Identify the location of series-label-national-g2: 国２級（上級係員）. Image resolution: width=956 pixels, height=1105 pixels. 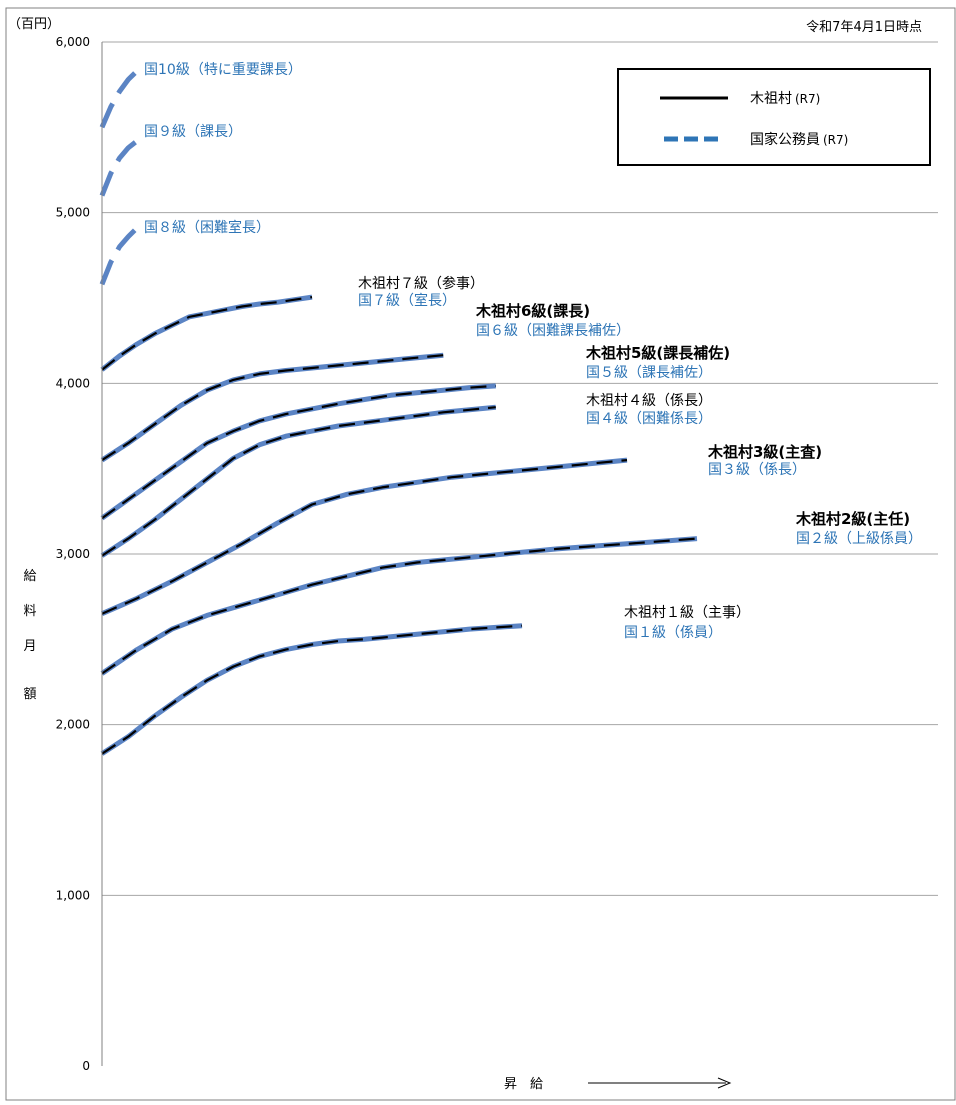
(859, 539).